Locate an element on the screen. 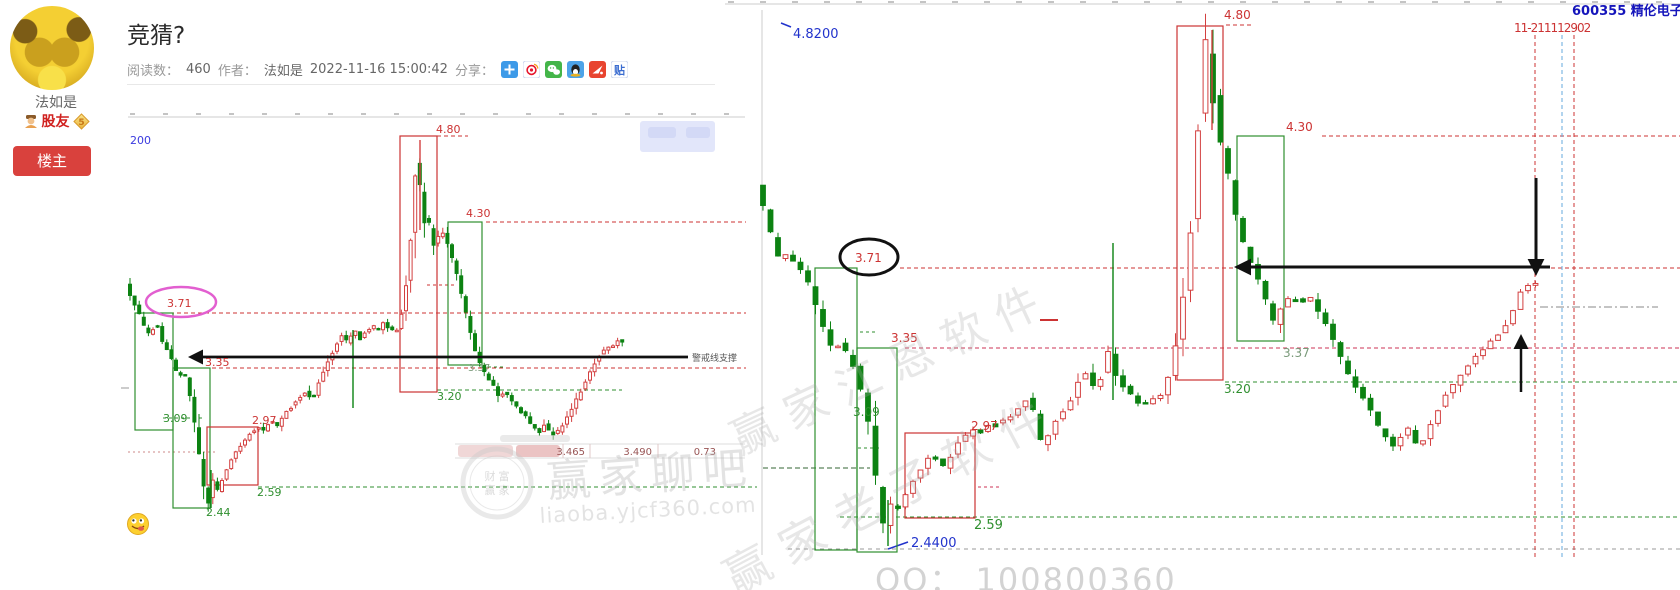 The height and width of the screenshot is (590, 1680). badge-label: 股友 is located at coordinates (55, 122).